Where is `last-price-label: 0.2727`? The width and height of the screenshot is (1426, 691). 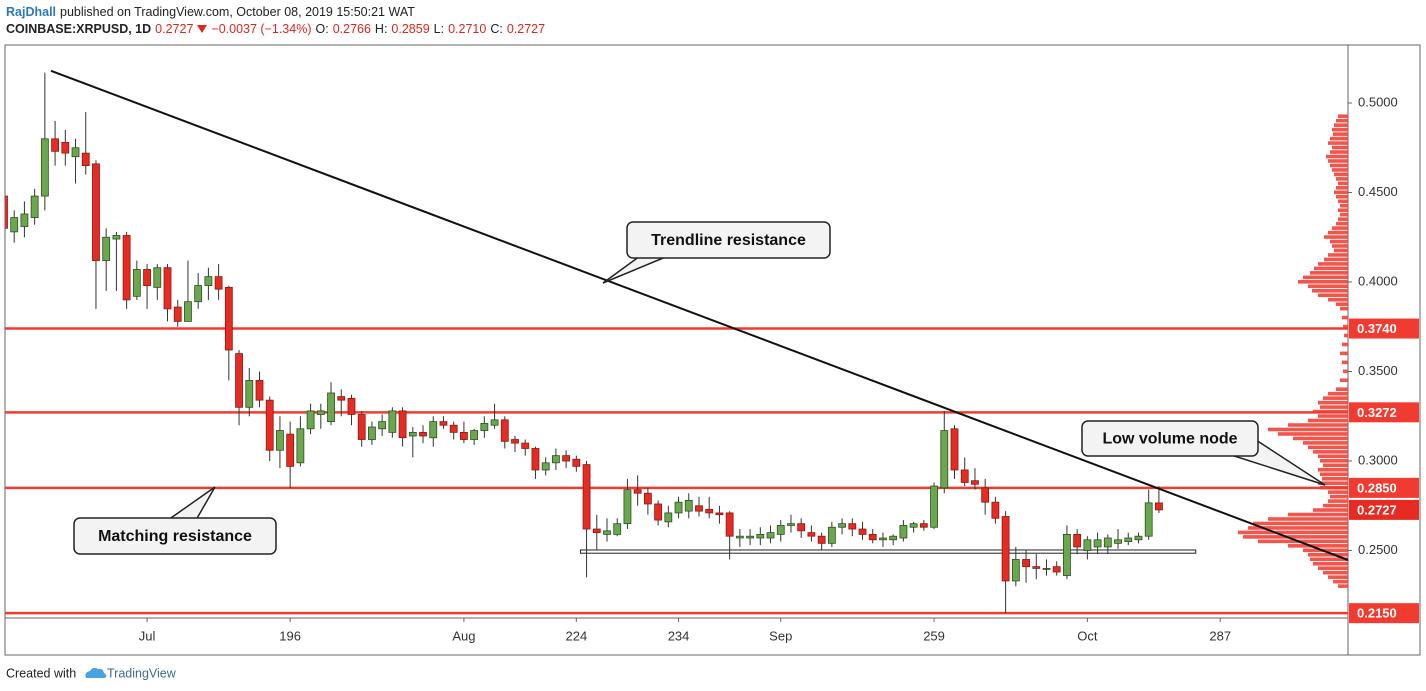 last-price-label: 0.2727 is located at coordinates (1377, 509).